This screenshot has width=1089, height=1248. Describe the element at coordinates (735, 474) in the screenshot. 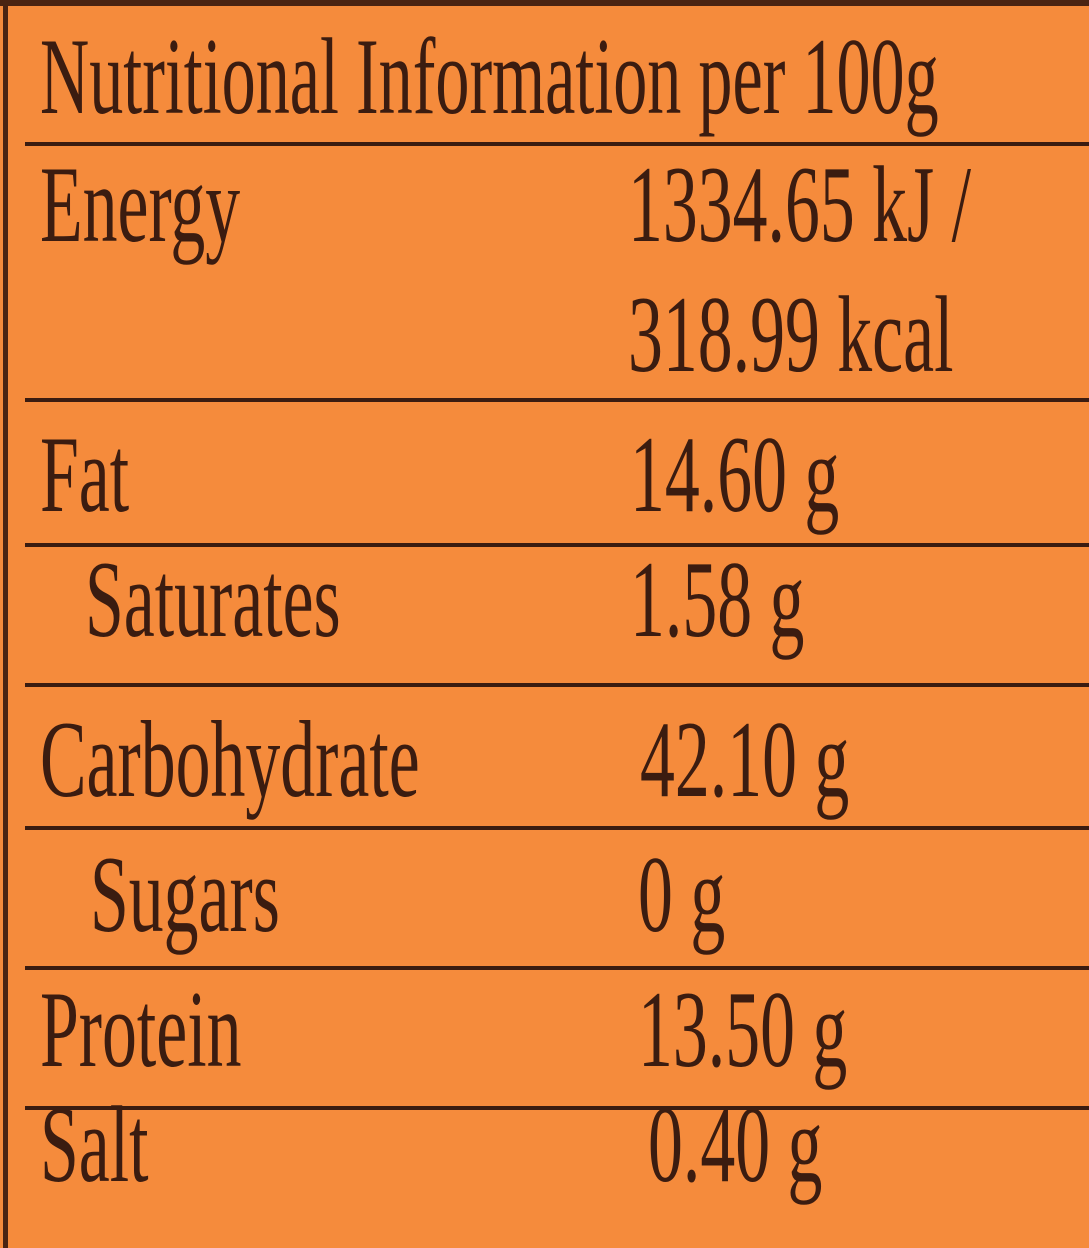

I see `nutrient-value-fat: 14.60 g` at that location.